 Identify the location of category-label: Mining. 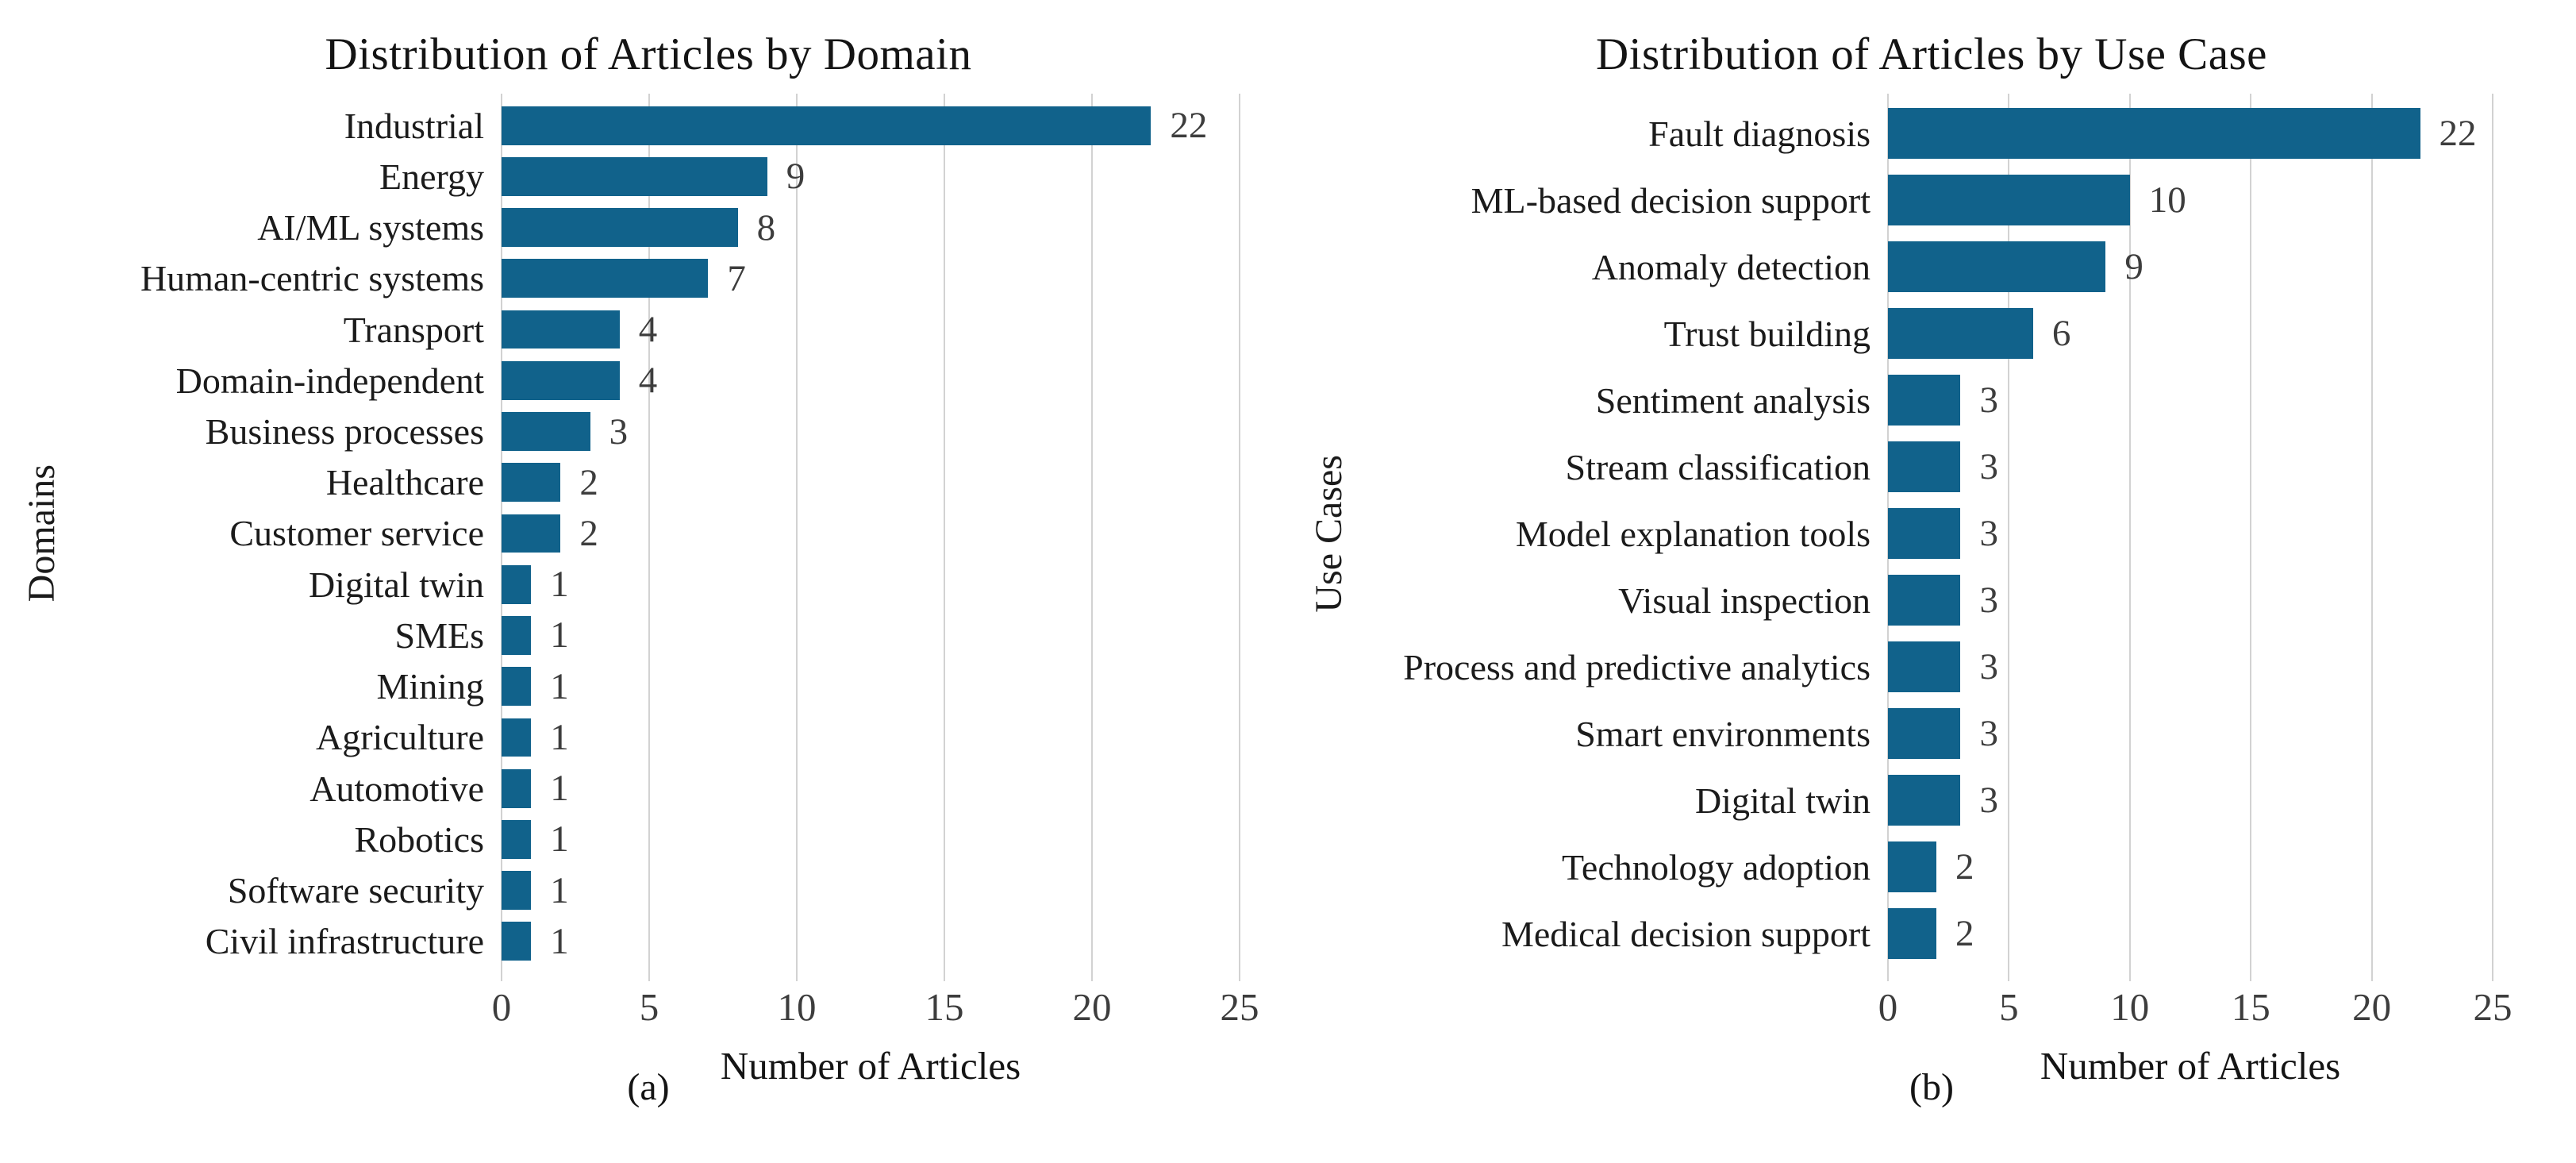
(430, 687).